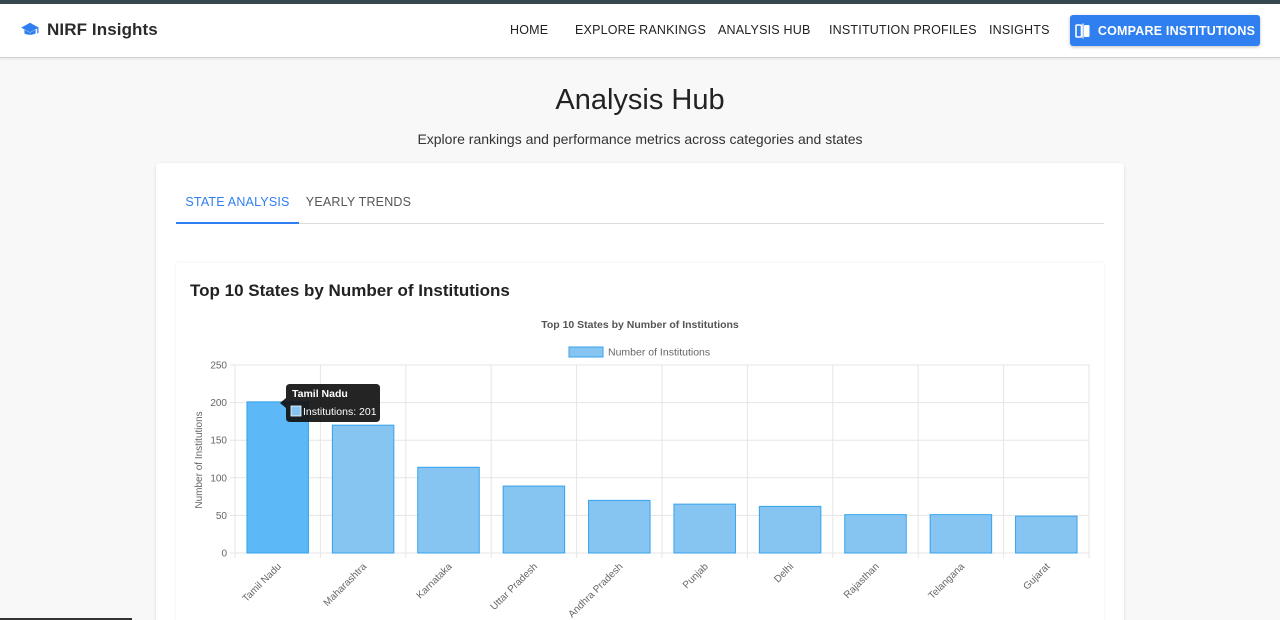 The height and width of the screenshot is (620, 1280). What do you see at coordinates (222, 516) in the screenshot?
I see `y-tick-label: 50` at bounding box center [222, 516].